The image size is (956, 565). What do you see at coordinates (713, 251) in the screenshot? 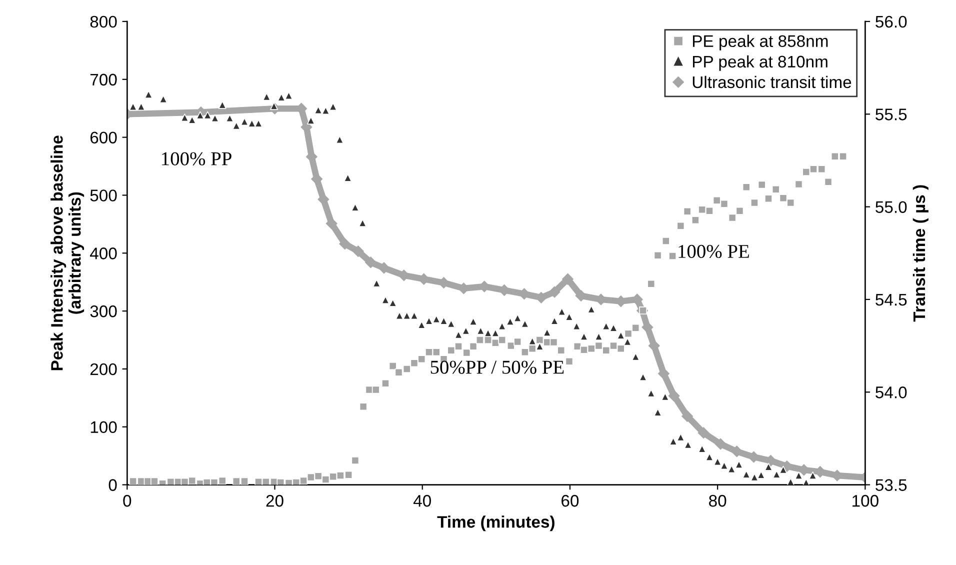
I see `annotation: 100% PE` at bounding box center [713, 251].